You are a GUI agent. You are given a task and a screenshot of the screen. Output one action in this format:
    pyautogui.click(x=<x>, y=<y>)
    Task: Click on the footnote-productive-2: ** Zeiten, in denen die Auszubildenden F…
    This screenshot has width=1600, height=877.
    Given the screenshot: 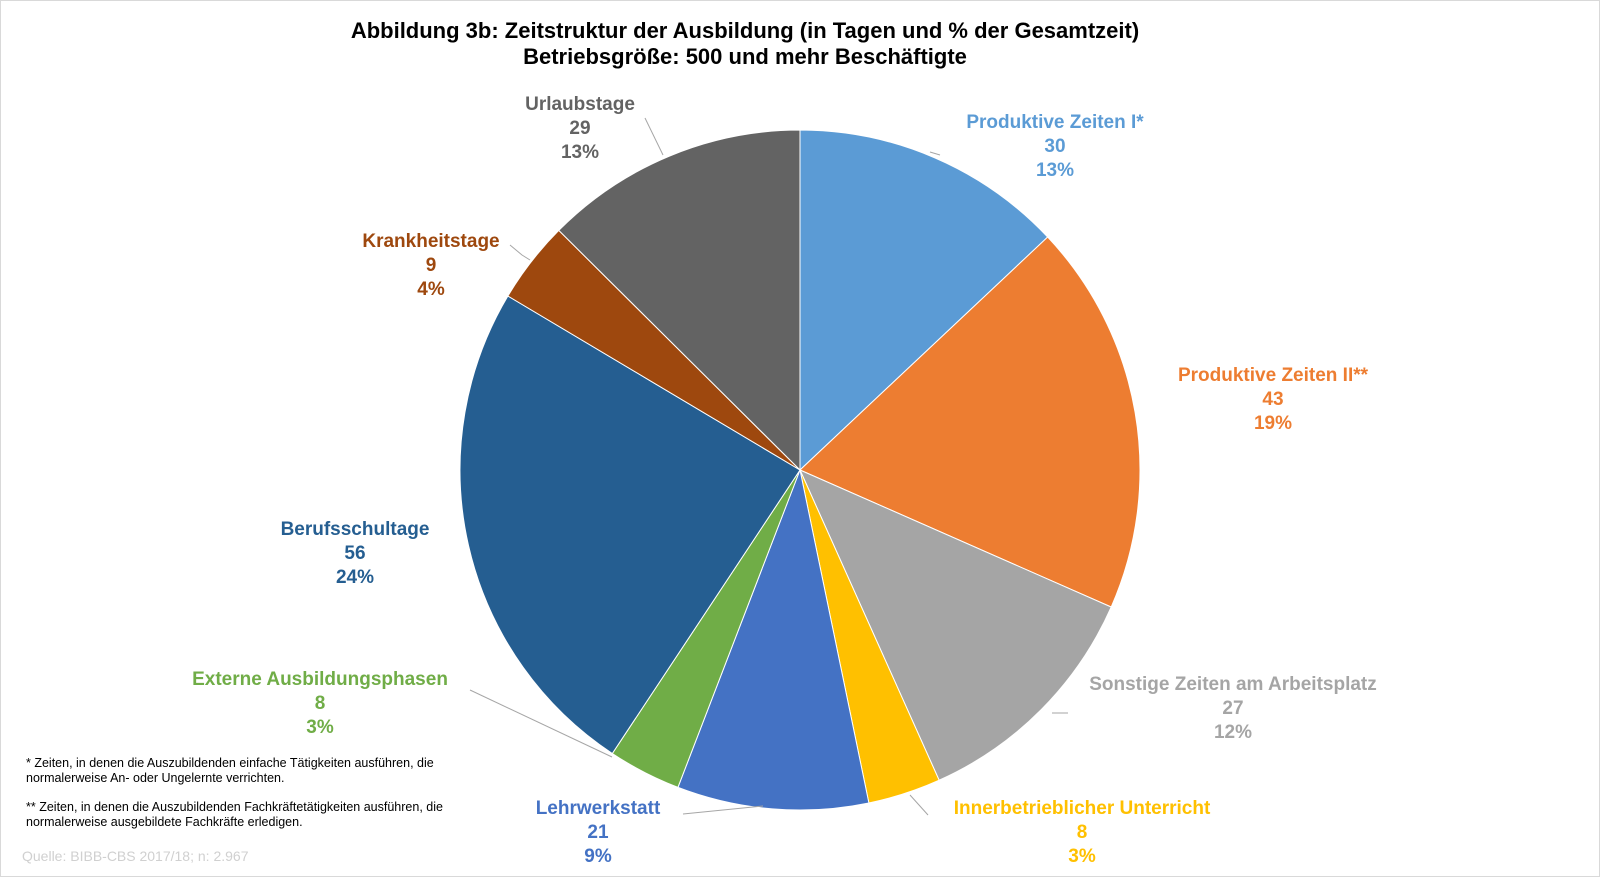 What is the action you would take?
    pyautogui.click(x=234, y=814)
    